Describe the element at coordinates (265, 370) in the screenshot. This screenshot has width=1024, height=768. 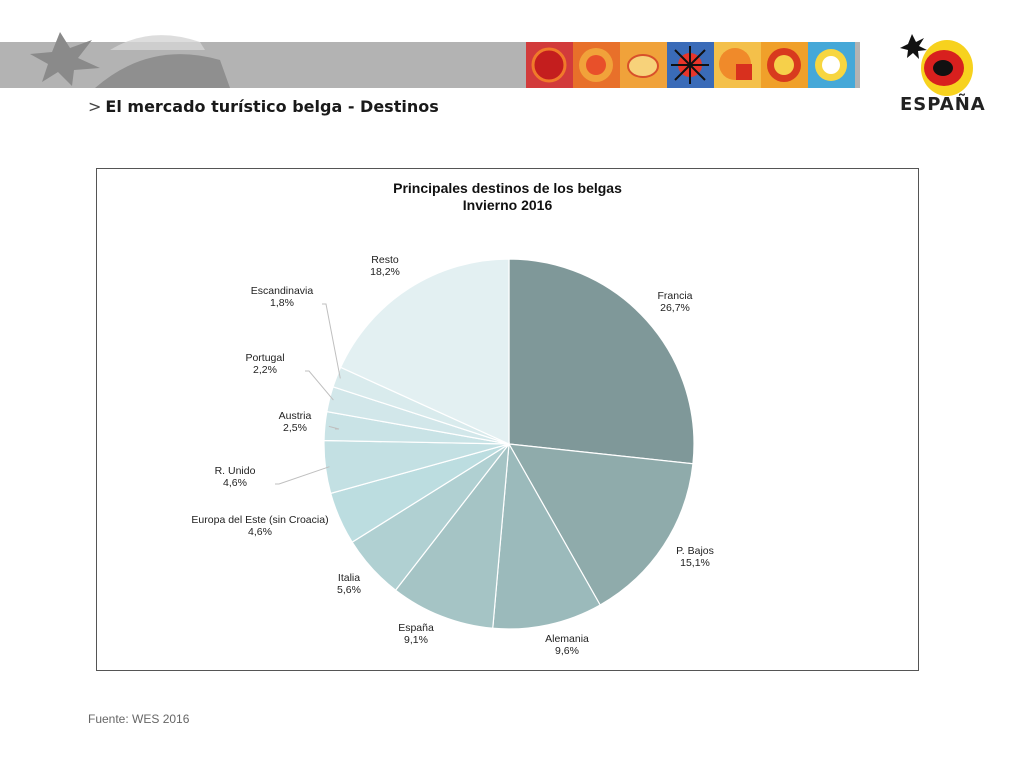
I see `slice-value-label: 2,2%` at that location.